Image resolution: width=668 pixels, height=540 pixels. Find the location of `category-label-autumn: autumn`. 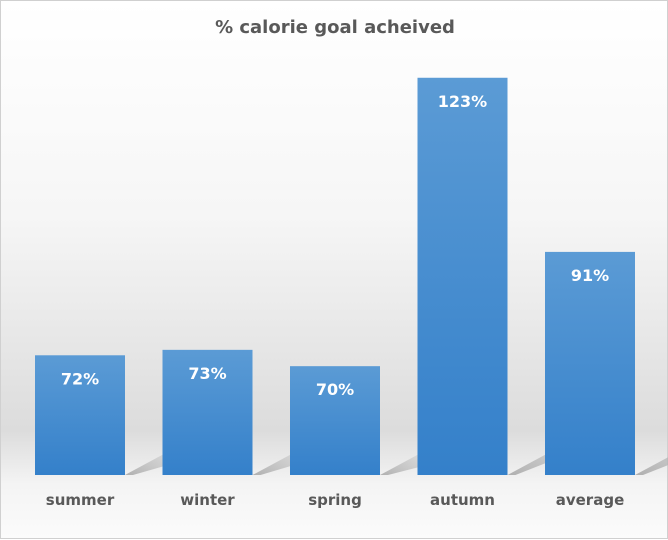

category-label-autumn: autumn is located at coordinates (462, 500).